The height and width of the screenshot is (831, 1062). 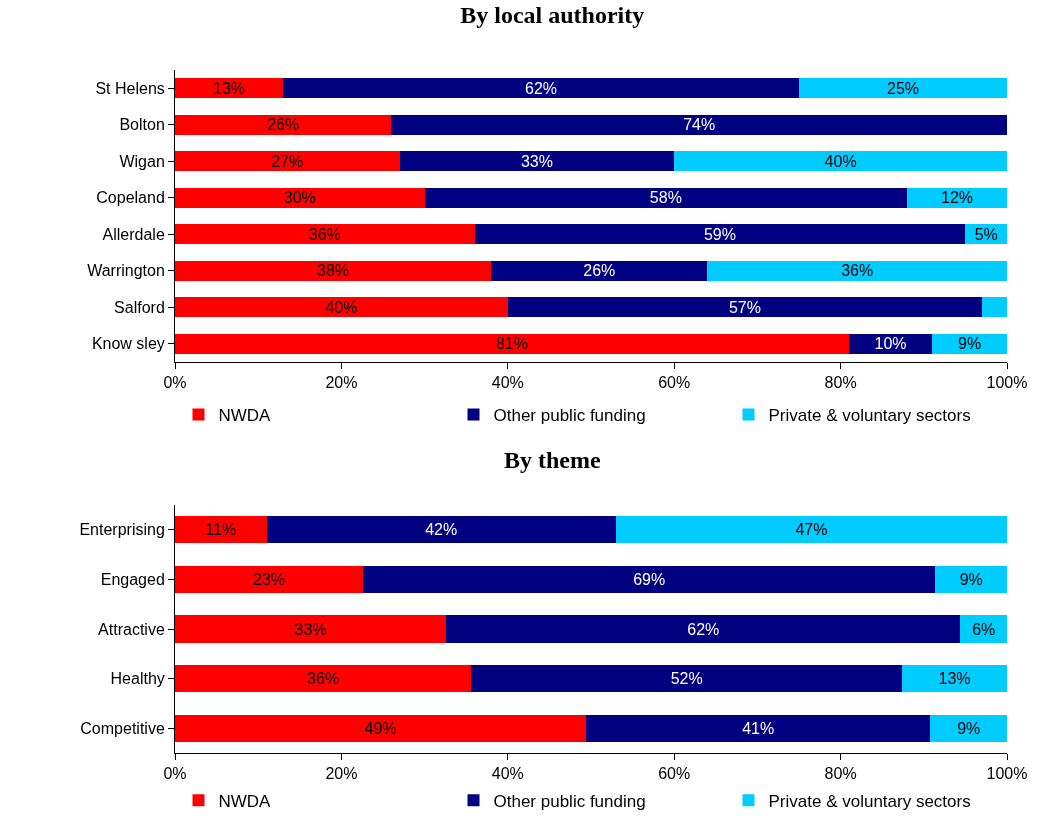 What do you see at coordinates (128, 344) in the screenshot?
I see `y-tick-label: Know sley` at bounding box center [128, 344].